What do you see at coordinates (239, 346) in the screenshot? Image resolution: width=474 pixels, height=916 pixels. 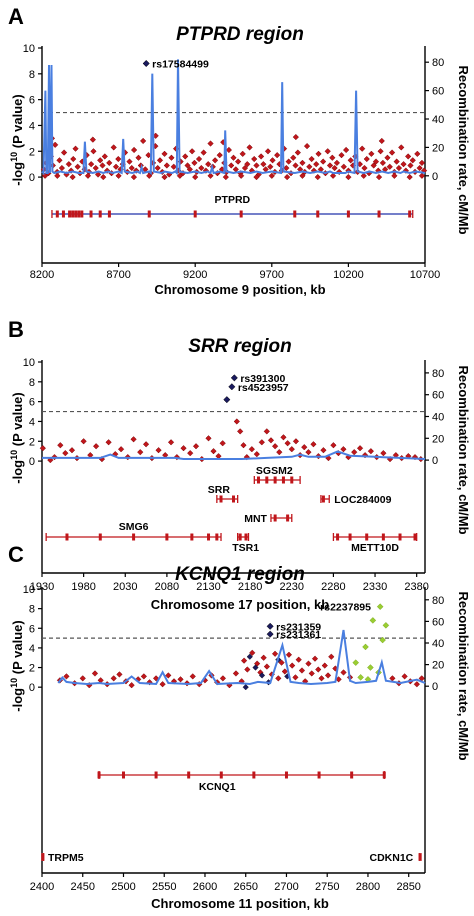 I see `panel-b-title: SRR region` at bounding box center [239, 346].